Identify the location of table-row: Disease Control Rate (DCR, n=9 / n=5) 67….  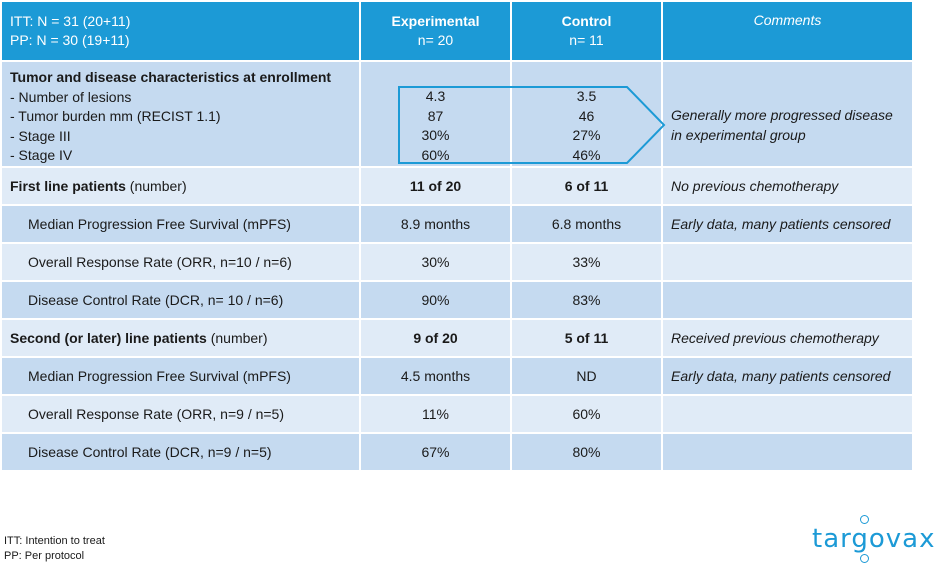
(458, 453).